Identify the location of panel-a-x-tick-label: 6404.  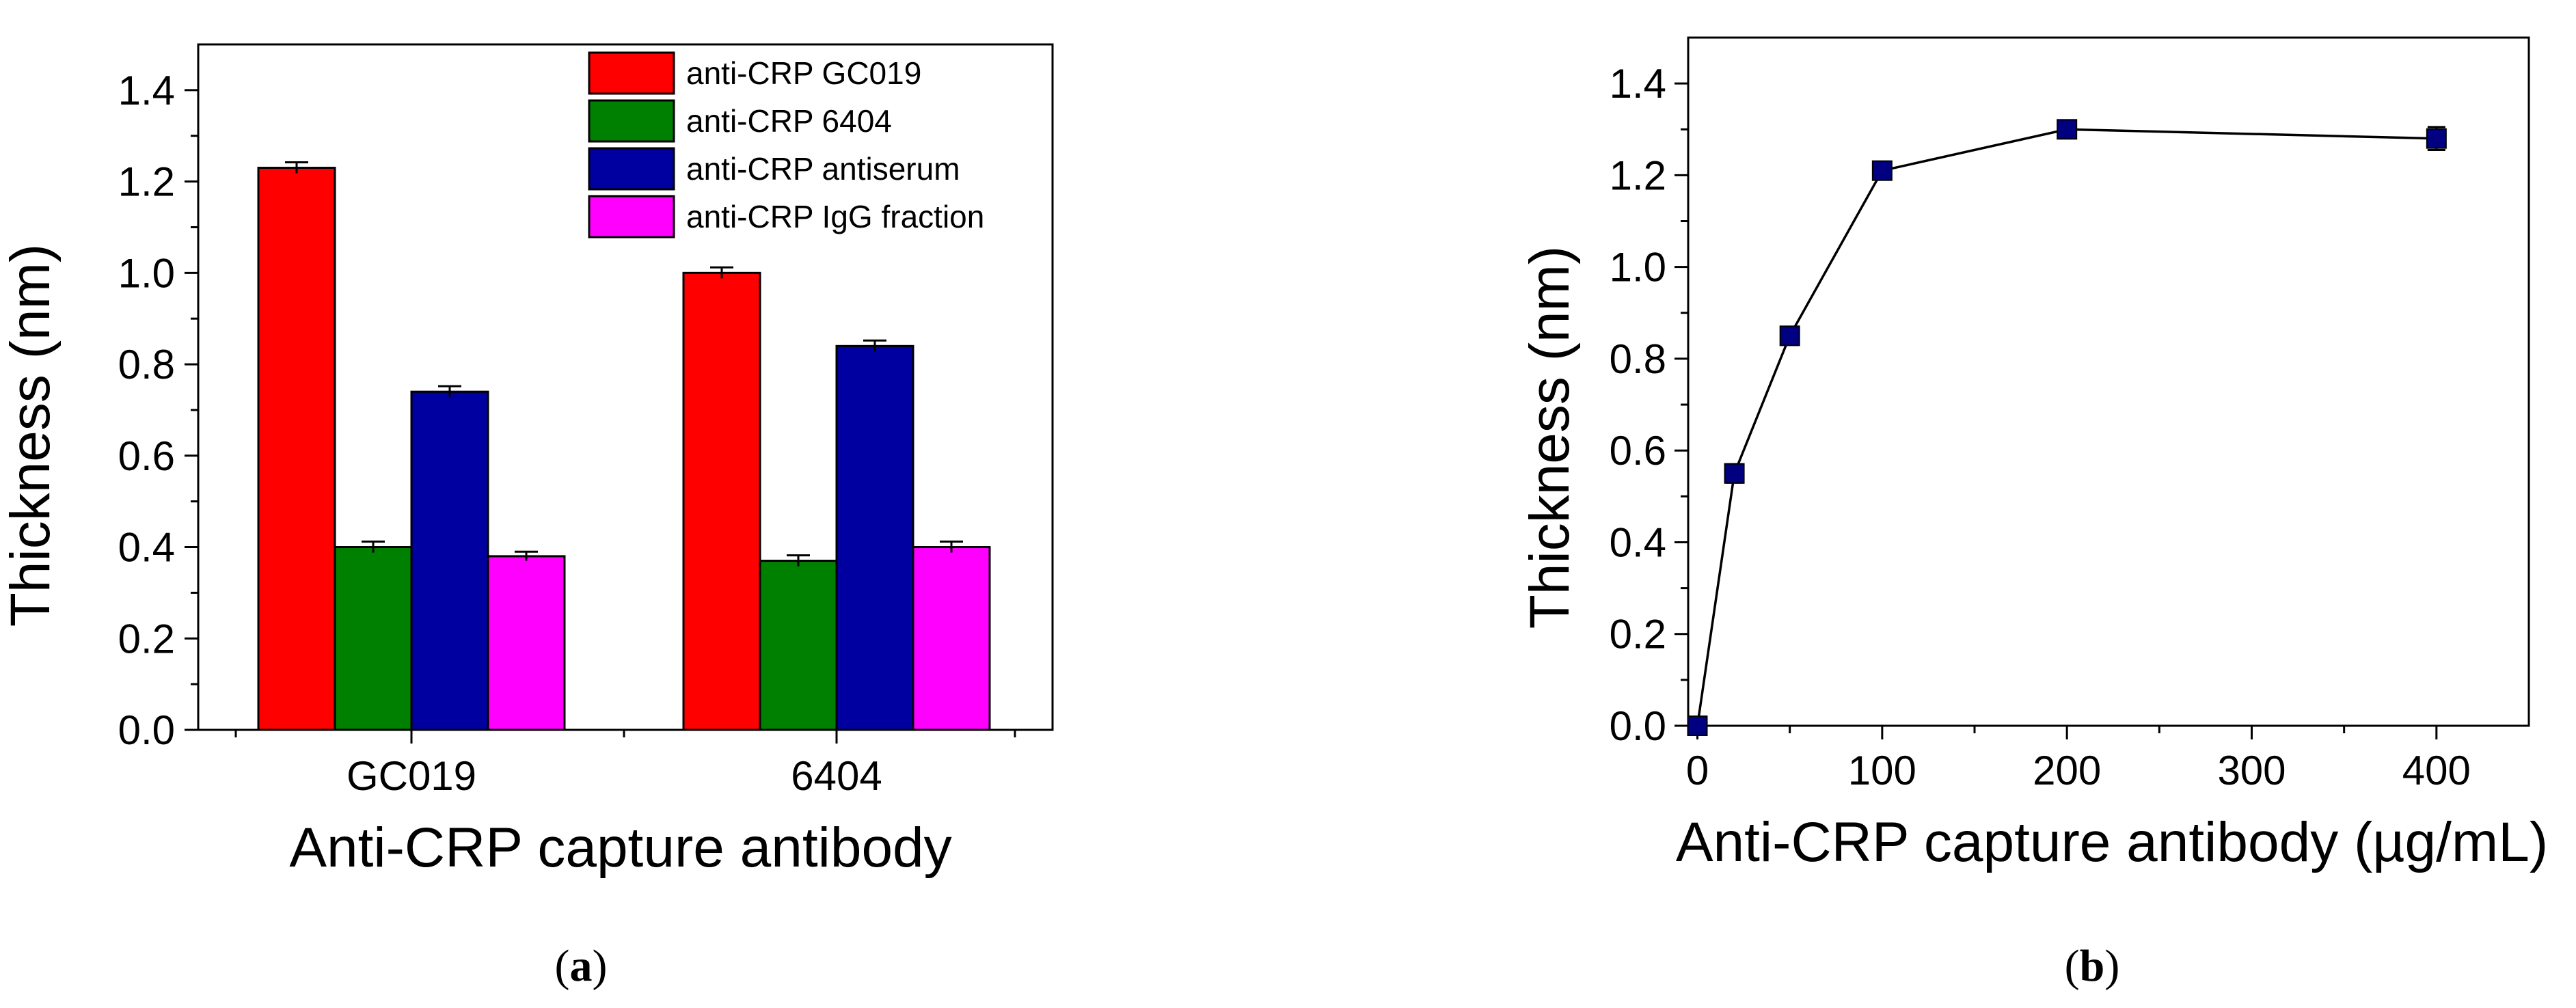
(836, 776).